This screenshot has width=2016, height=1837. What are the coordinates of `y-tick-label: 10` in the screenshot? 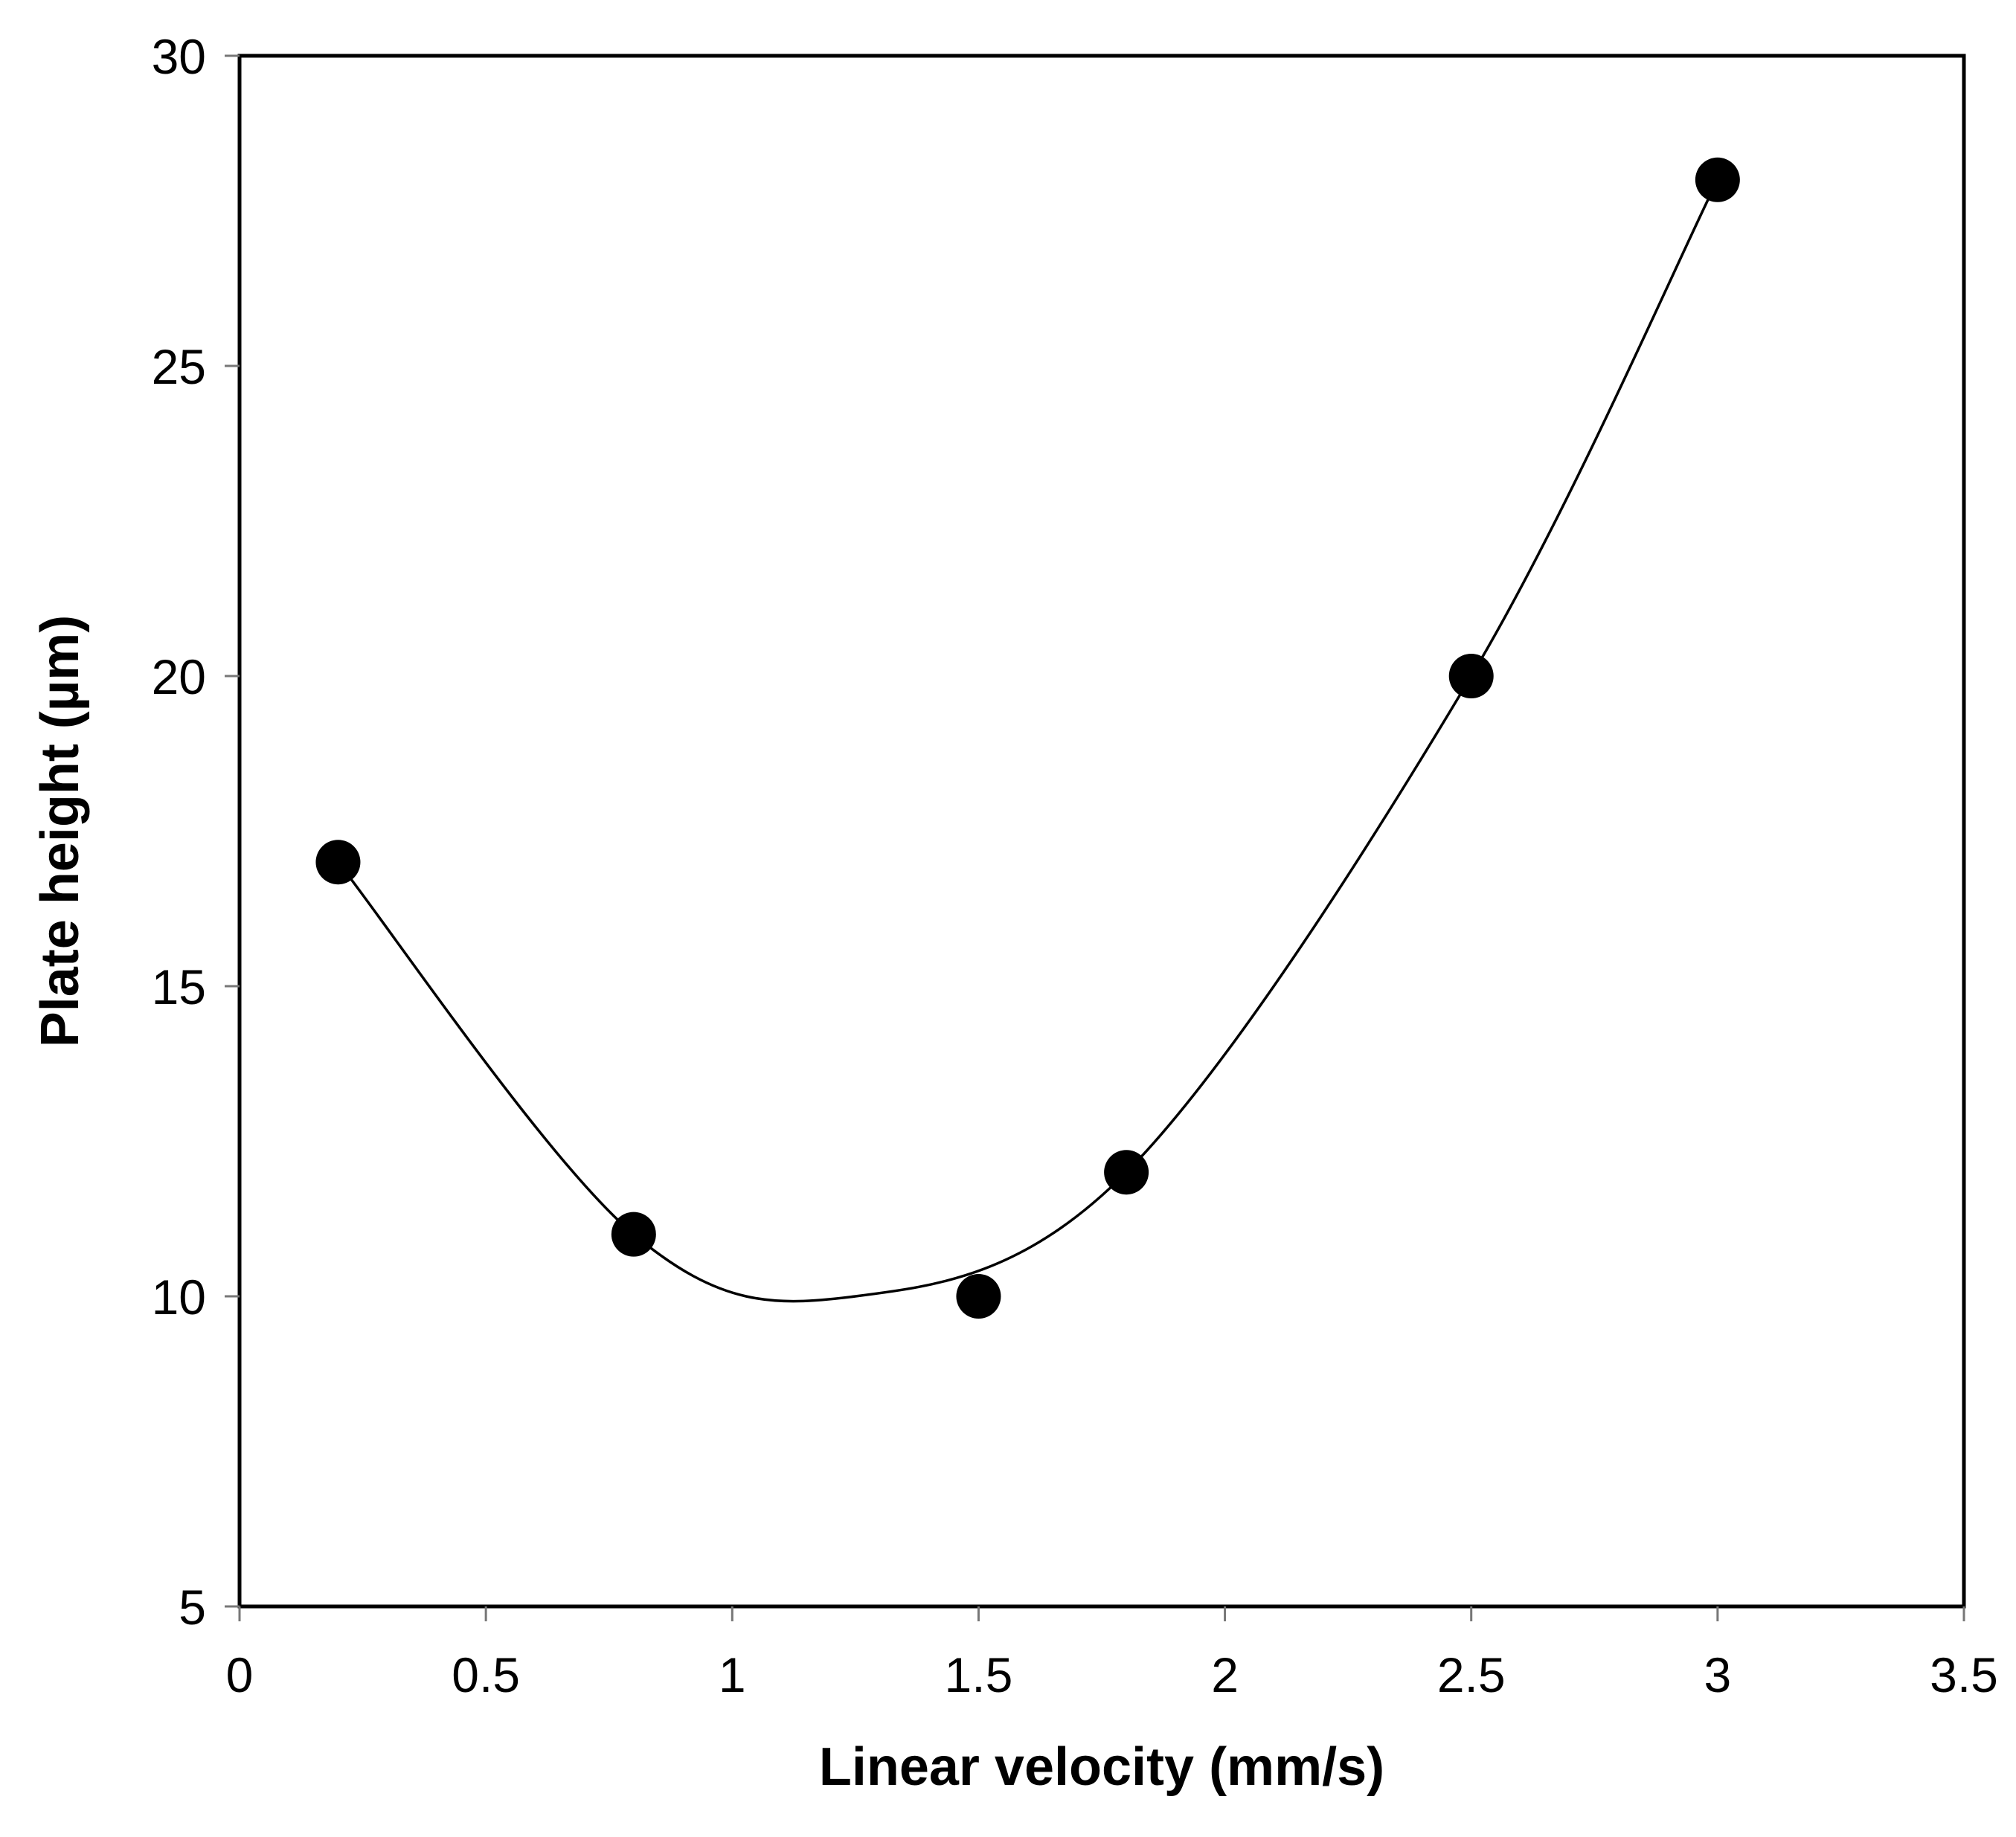 It's located at (179, 1297).